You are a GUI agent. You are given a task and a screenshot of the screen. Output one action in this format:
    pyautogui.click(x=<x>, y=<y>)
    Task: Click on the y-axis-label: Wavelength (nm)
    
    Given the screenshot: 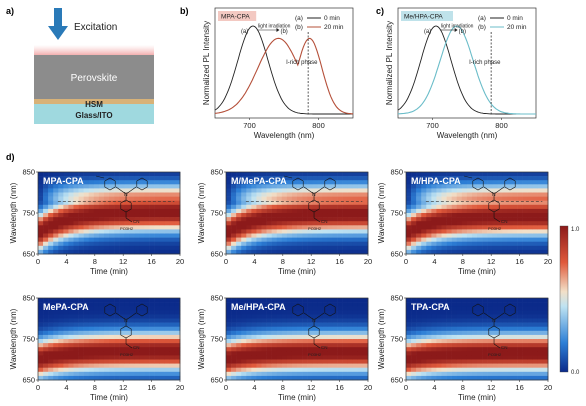 What is the action you would take?
    pyautogui.click(x=201, y=212)
    